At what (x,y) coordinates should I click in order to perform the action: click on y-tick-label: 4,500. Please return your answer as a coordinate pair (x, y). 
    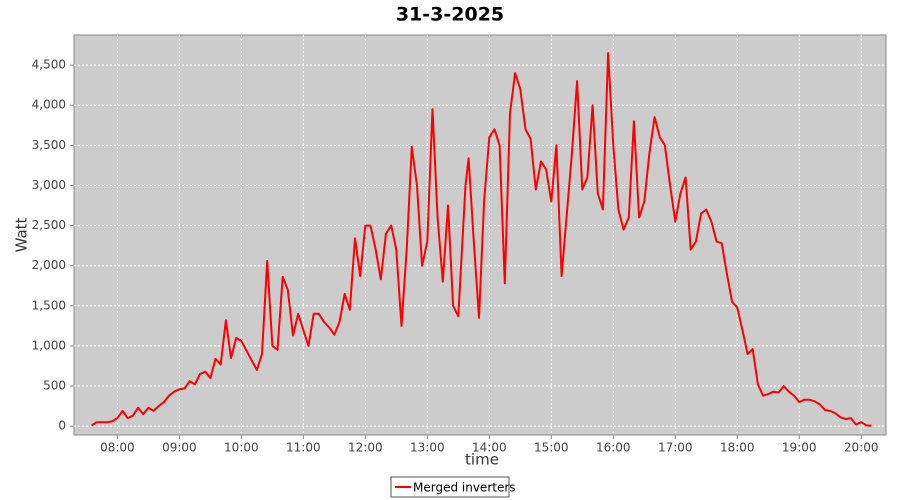
    Looking at the image, I should click on (49, 65).